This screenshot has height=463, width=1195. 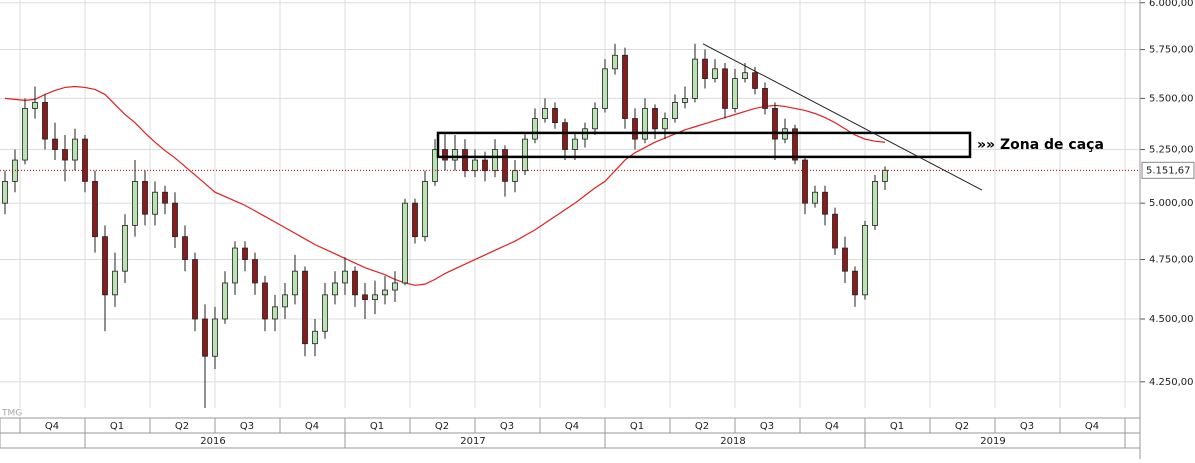 I want to click on trendline, so click(x=842, y=117).